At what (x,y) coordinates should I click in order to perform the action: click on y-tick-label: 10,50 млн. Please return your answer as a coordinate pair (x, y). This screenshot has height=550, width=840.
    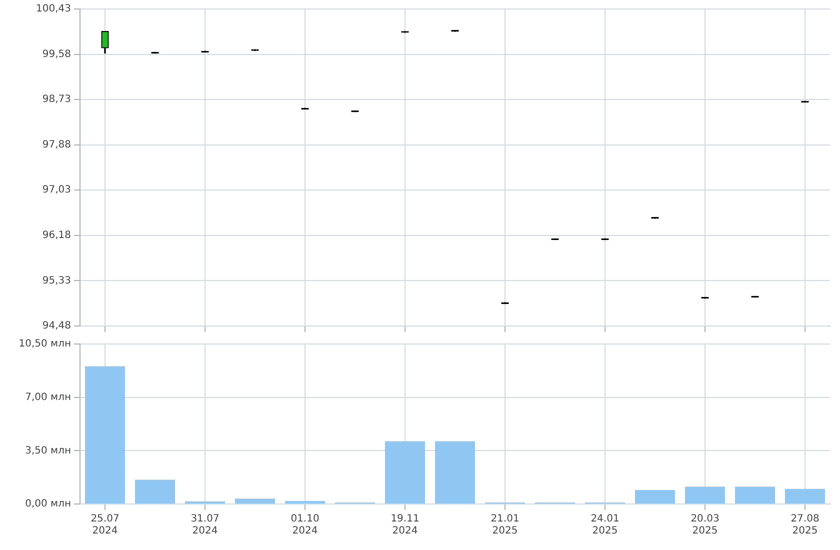
    Looking at the image, I should click on (44, 344).